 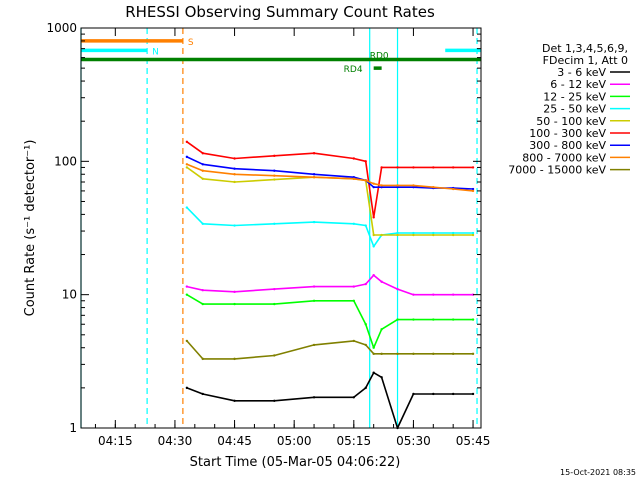 I want to click on y-tick-label: 1, so click(x=73, y=428).